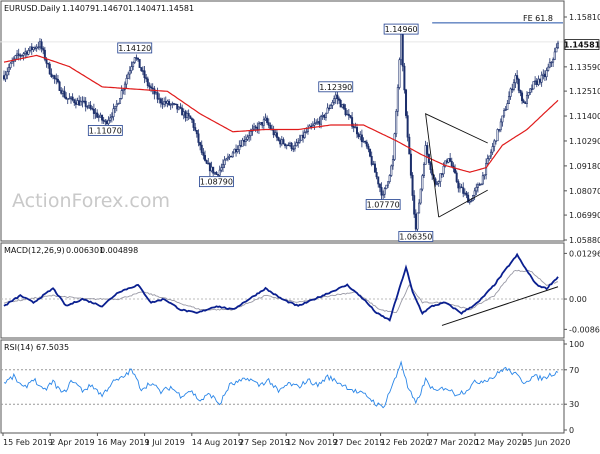 This screenshot has width=600, height=454. I want to click on y-tick-label: 1.12510, so click(584, 91).